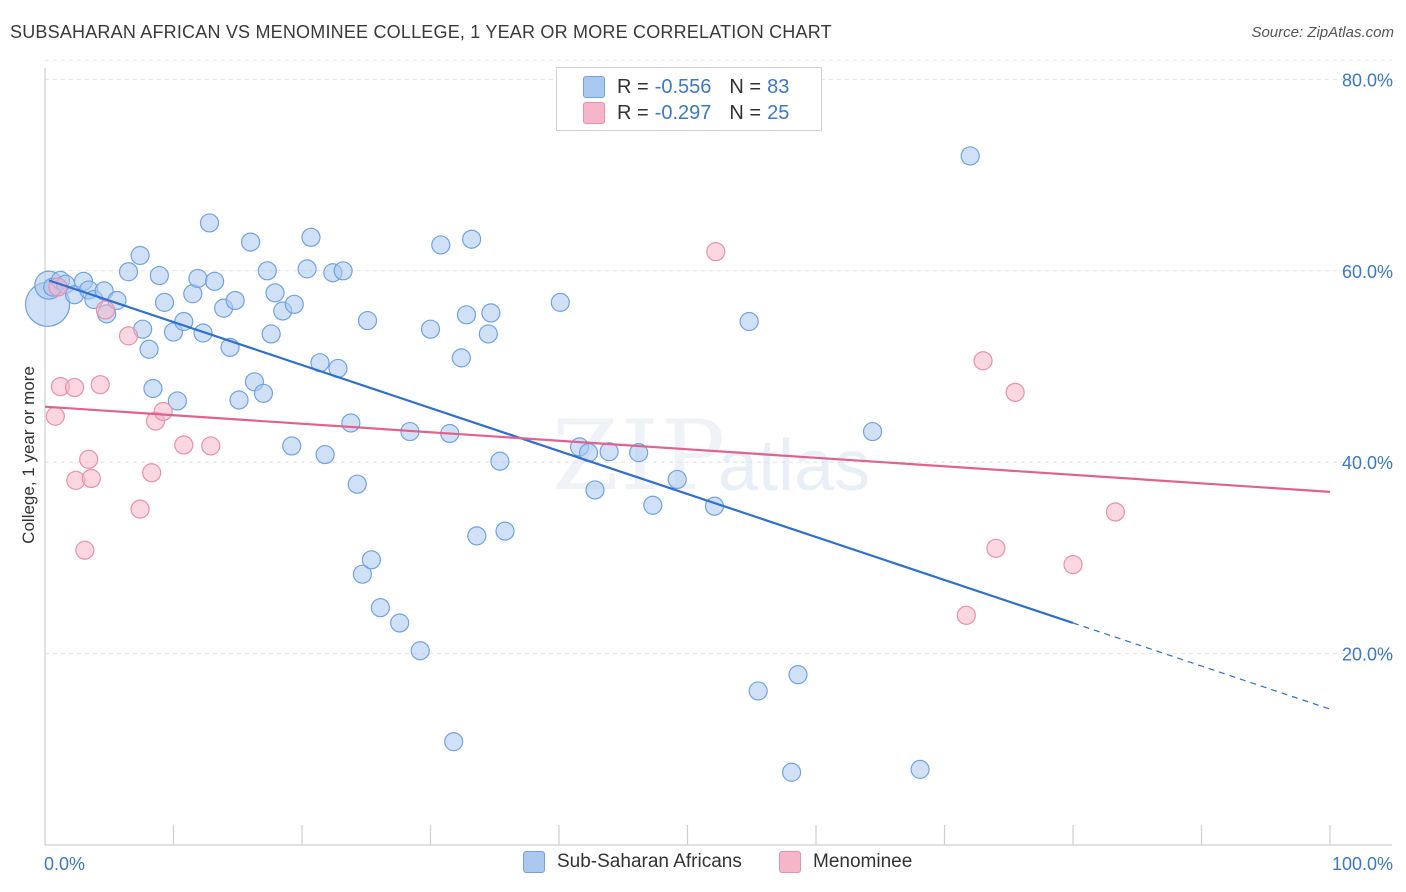 This screenshot has height=892, width=1406. I want to click on watermark-atlas: atlas, so click(794, 466).